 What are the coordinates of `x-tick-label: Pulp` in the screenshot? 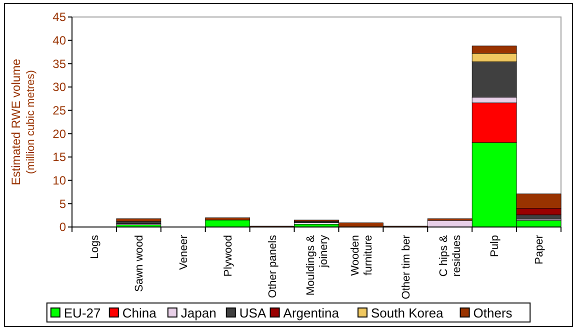 It's located at (495, 246).